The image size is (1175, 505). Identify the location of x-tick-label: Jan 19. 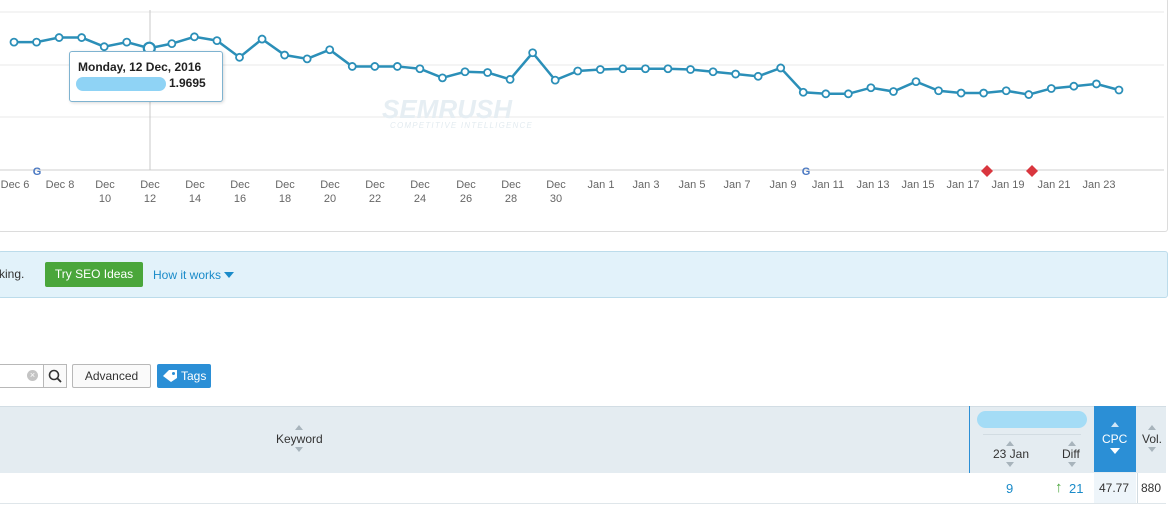
(1007, 185).